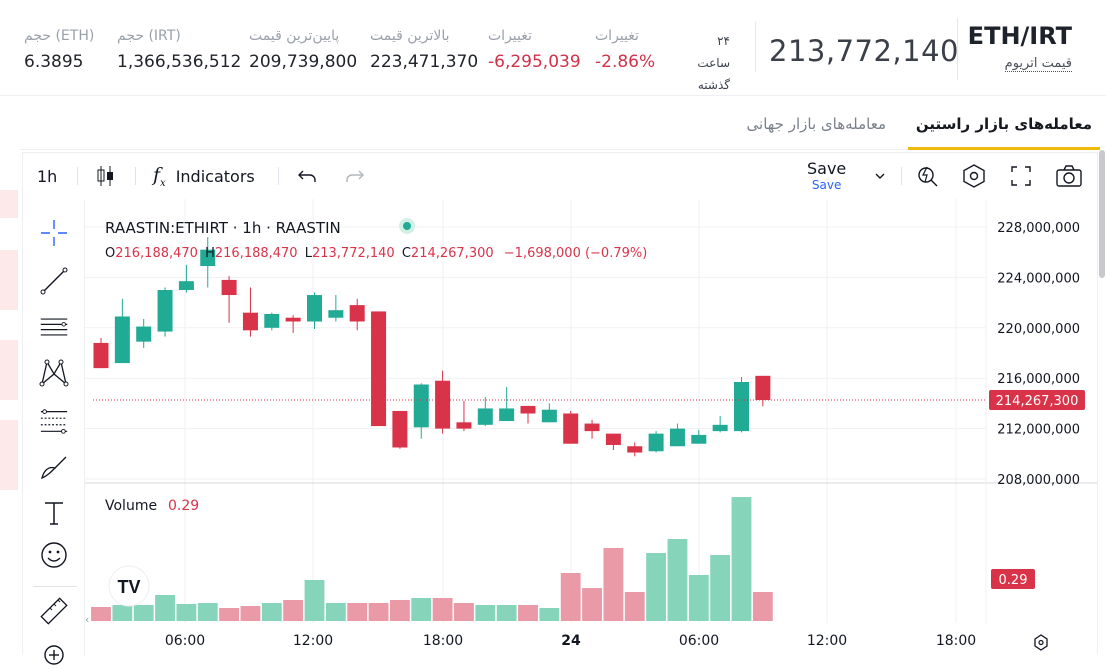 Image resolution: width=1106 pixels, height=670 pixels. I want to click on crosshair-icon, so click(54, 233).